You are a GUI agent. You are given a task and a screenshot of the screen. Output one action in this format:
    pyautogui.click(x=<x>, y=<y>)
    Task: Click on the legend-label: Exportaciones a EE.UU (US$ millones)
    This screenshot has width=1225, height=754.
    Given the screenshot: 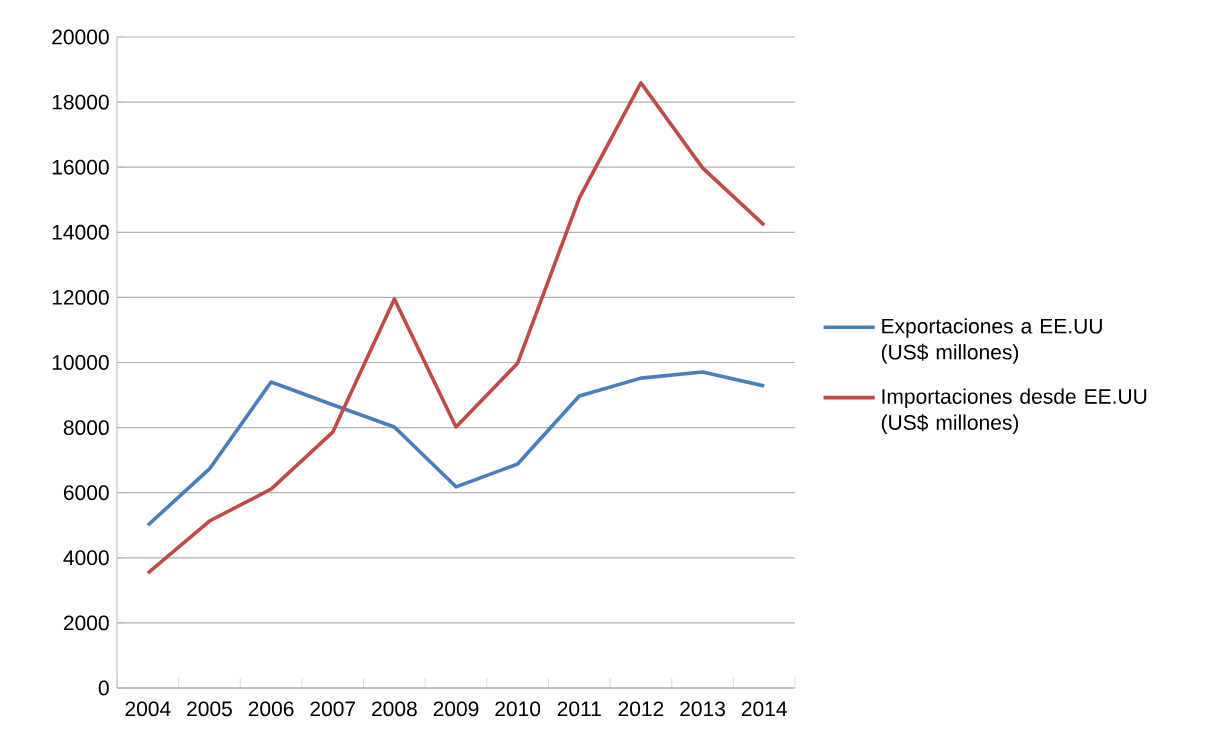 What is the action you would take?
    pyautogui.click(x=991, y=341)
    